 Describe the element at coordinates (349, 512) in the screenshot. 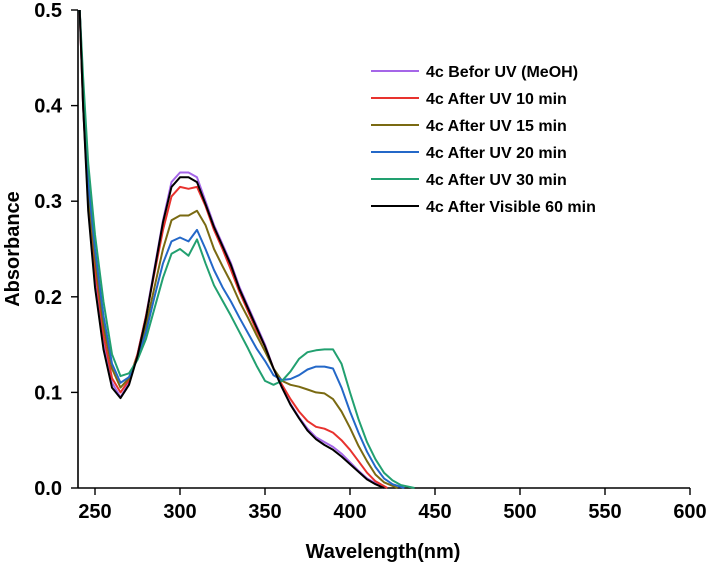

I see `x-tick-label: 400` at that location.